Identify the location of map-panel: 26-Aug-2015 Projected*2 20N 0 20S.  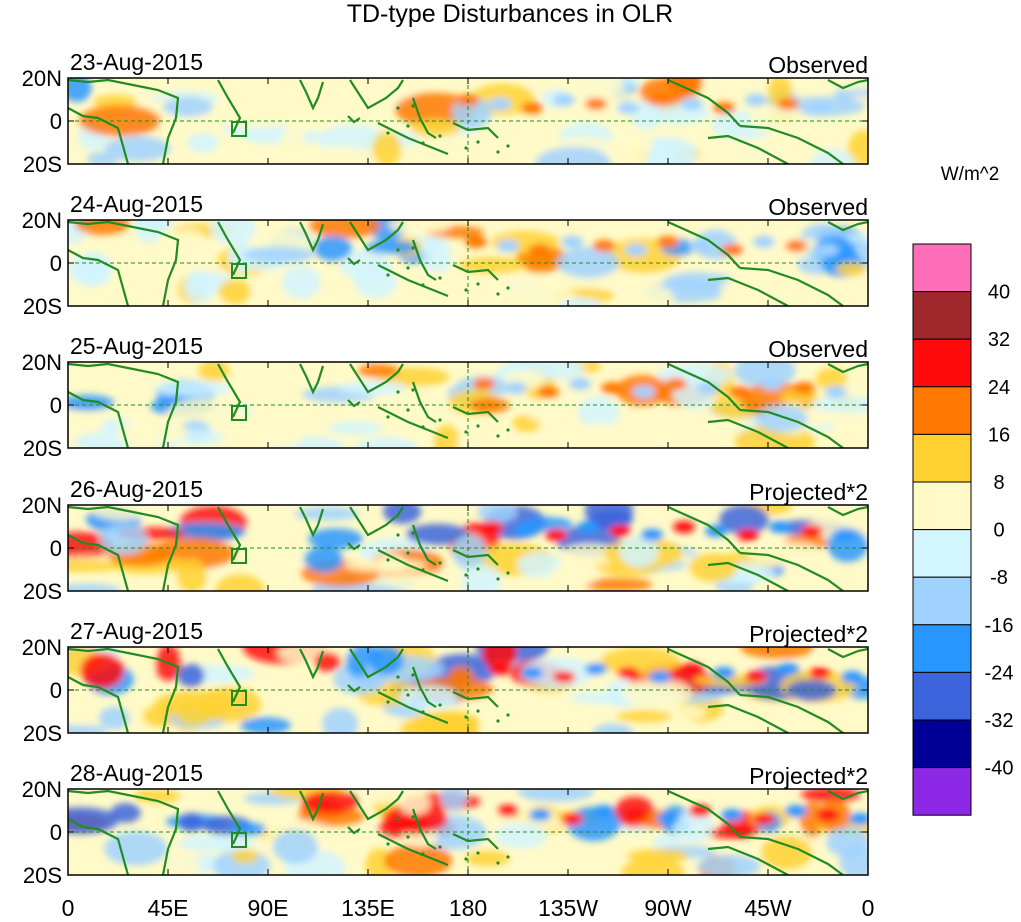
(445, 540).